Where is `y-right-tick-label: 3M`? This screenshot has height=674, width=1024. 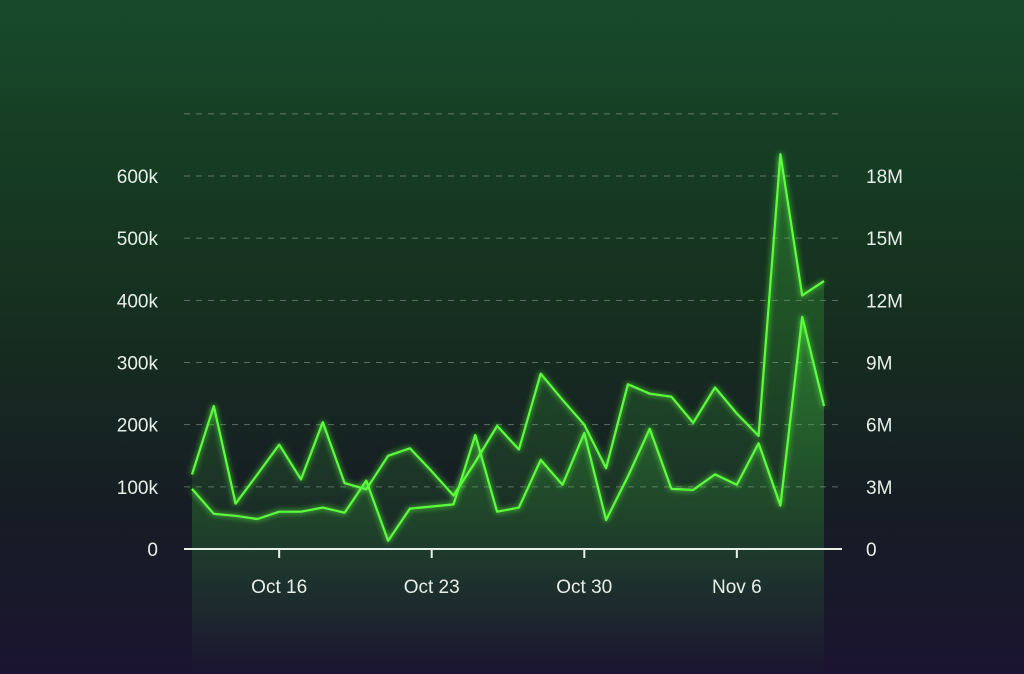
y-right-tick-label: 3M is located at coordinates (879, 488).